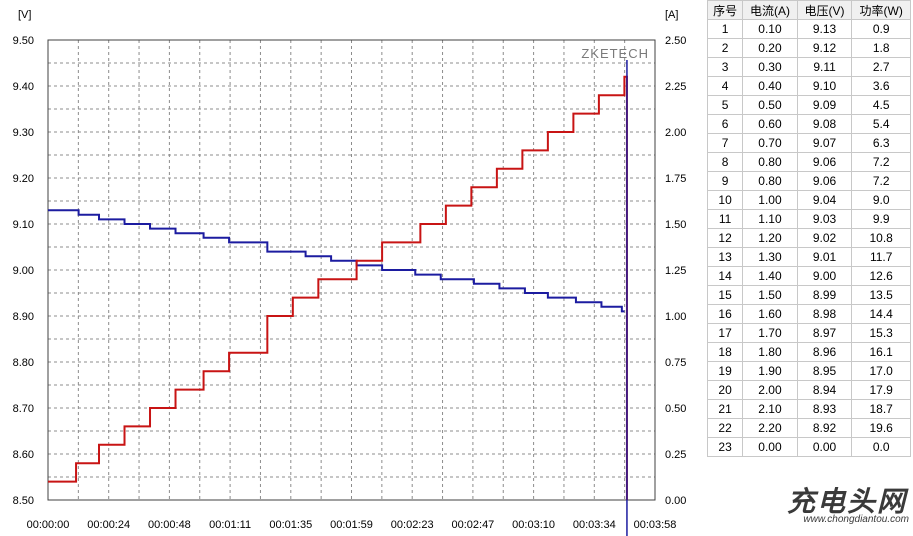  Describe the element at coordinates (725, 238) in the screenshot. I see `cell-index: 12` at that location.